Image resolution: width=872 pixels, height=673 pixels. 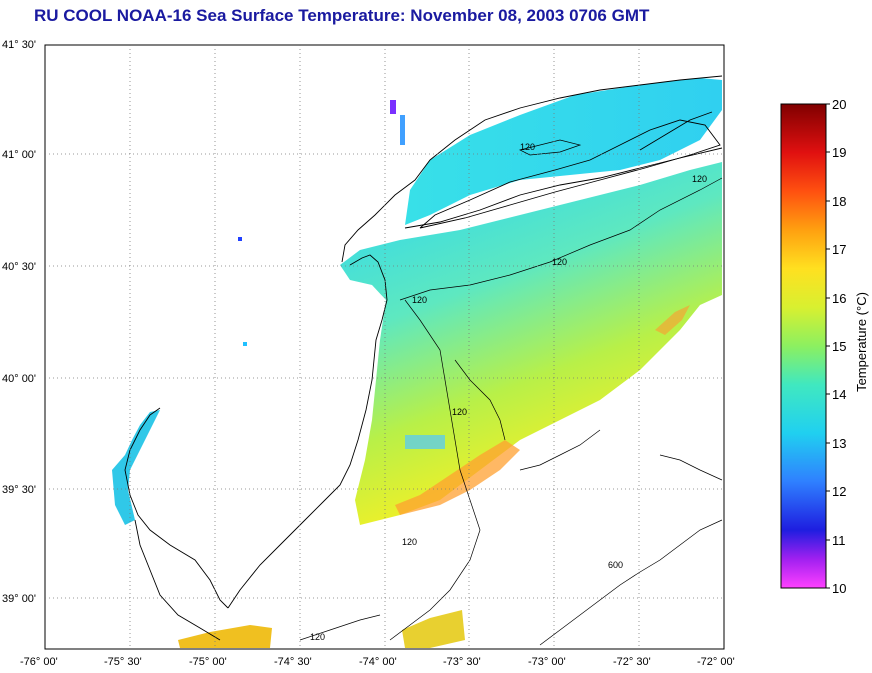 I want to click on southern-sst-patch, so click(x=225, y=636).